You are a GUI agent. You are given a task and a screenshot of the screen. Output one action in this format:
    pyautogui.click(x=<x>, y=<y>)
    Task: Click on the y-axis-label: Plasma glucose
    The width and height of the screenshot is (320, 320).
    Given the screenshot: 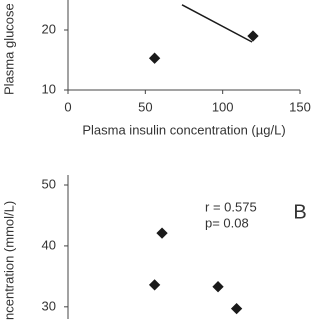 What is the action you would take?
    pyautogui.click(x=8, y=49)
    